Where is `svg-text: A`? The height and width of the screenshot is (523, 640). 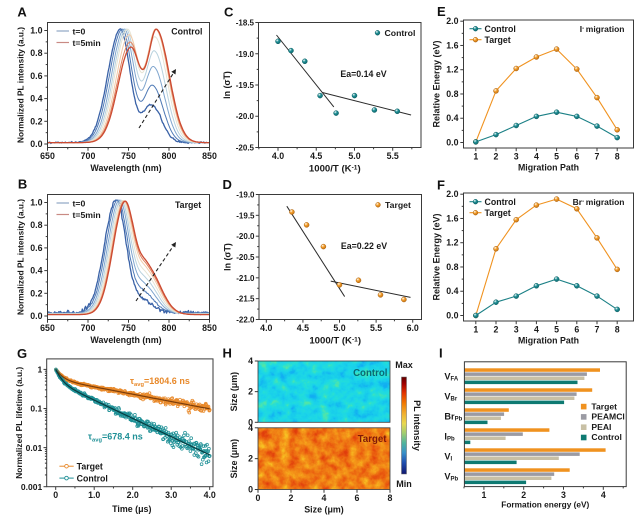 svg-text: A is located at coordinates (22, 11).